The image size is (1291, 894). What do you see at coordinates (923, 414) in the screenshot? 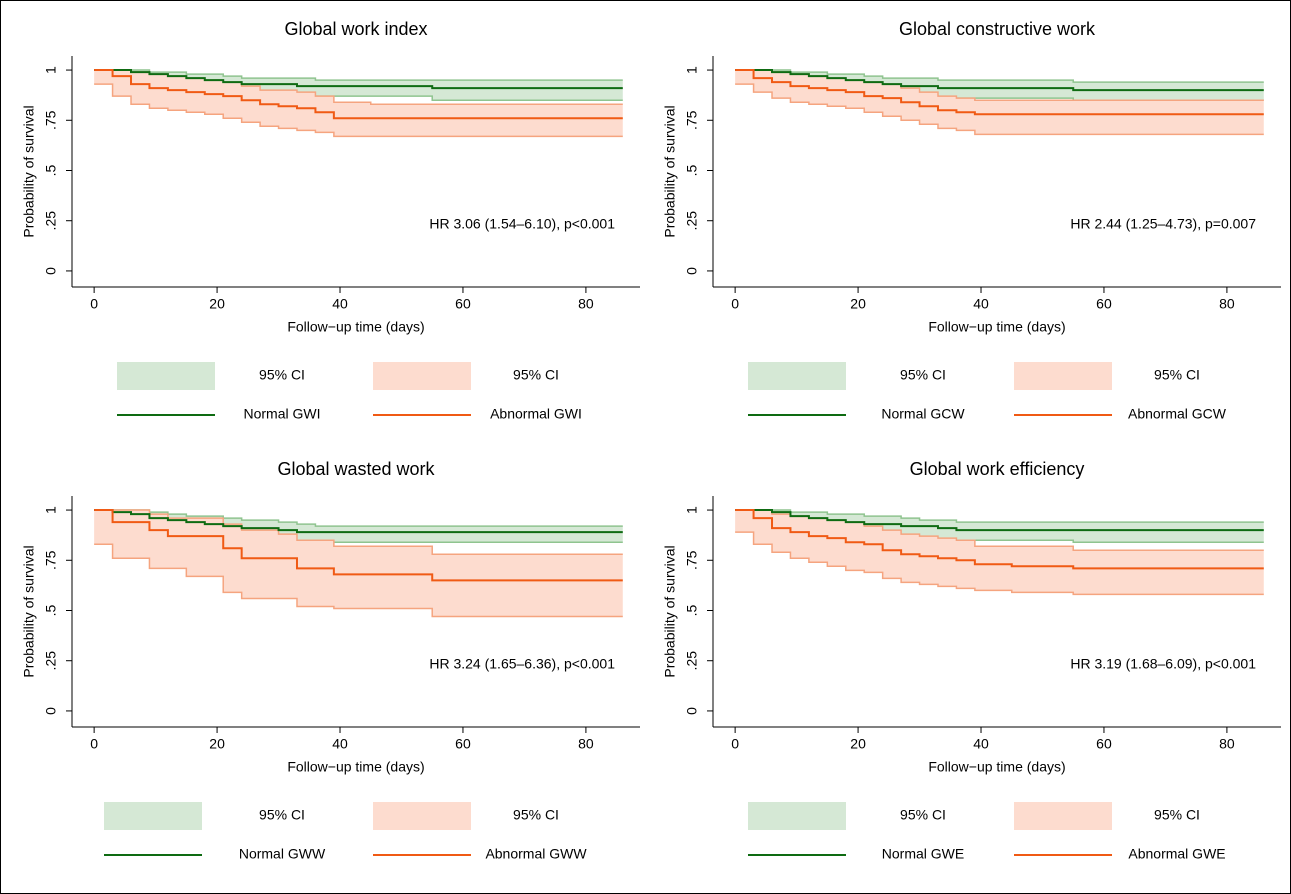
I see `legend-label: Normal GCW` at bounding box center [923, 414].